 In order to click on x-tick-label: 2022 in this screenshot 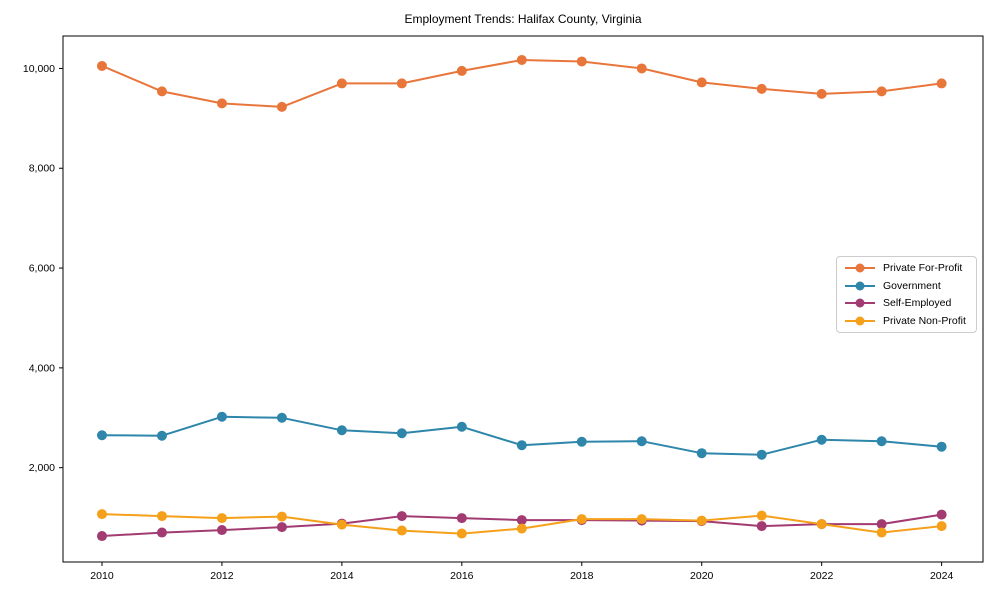, I will do `click(822, 576)`.